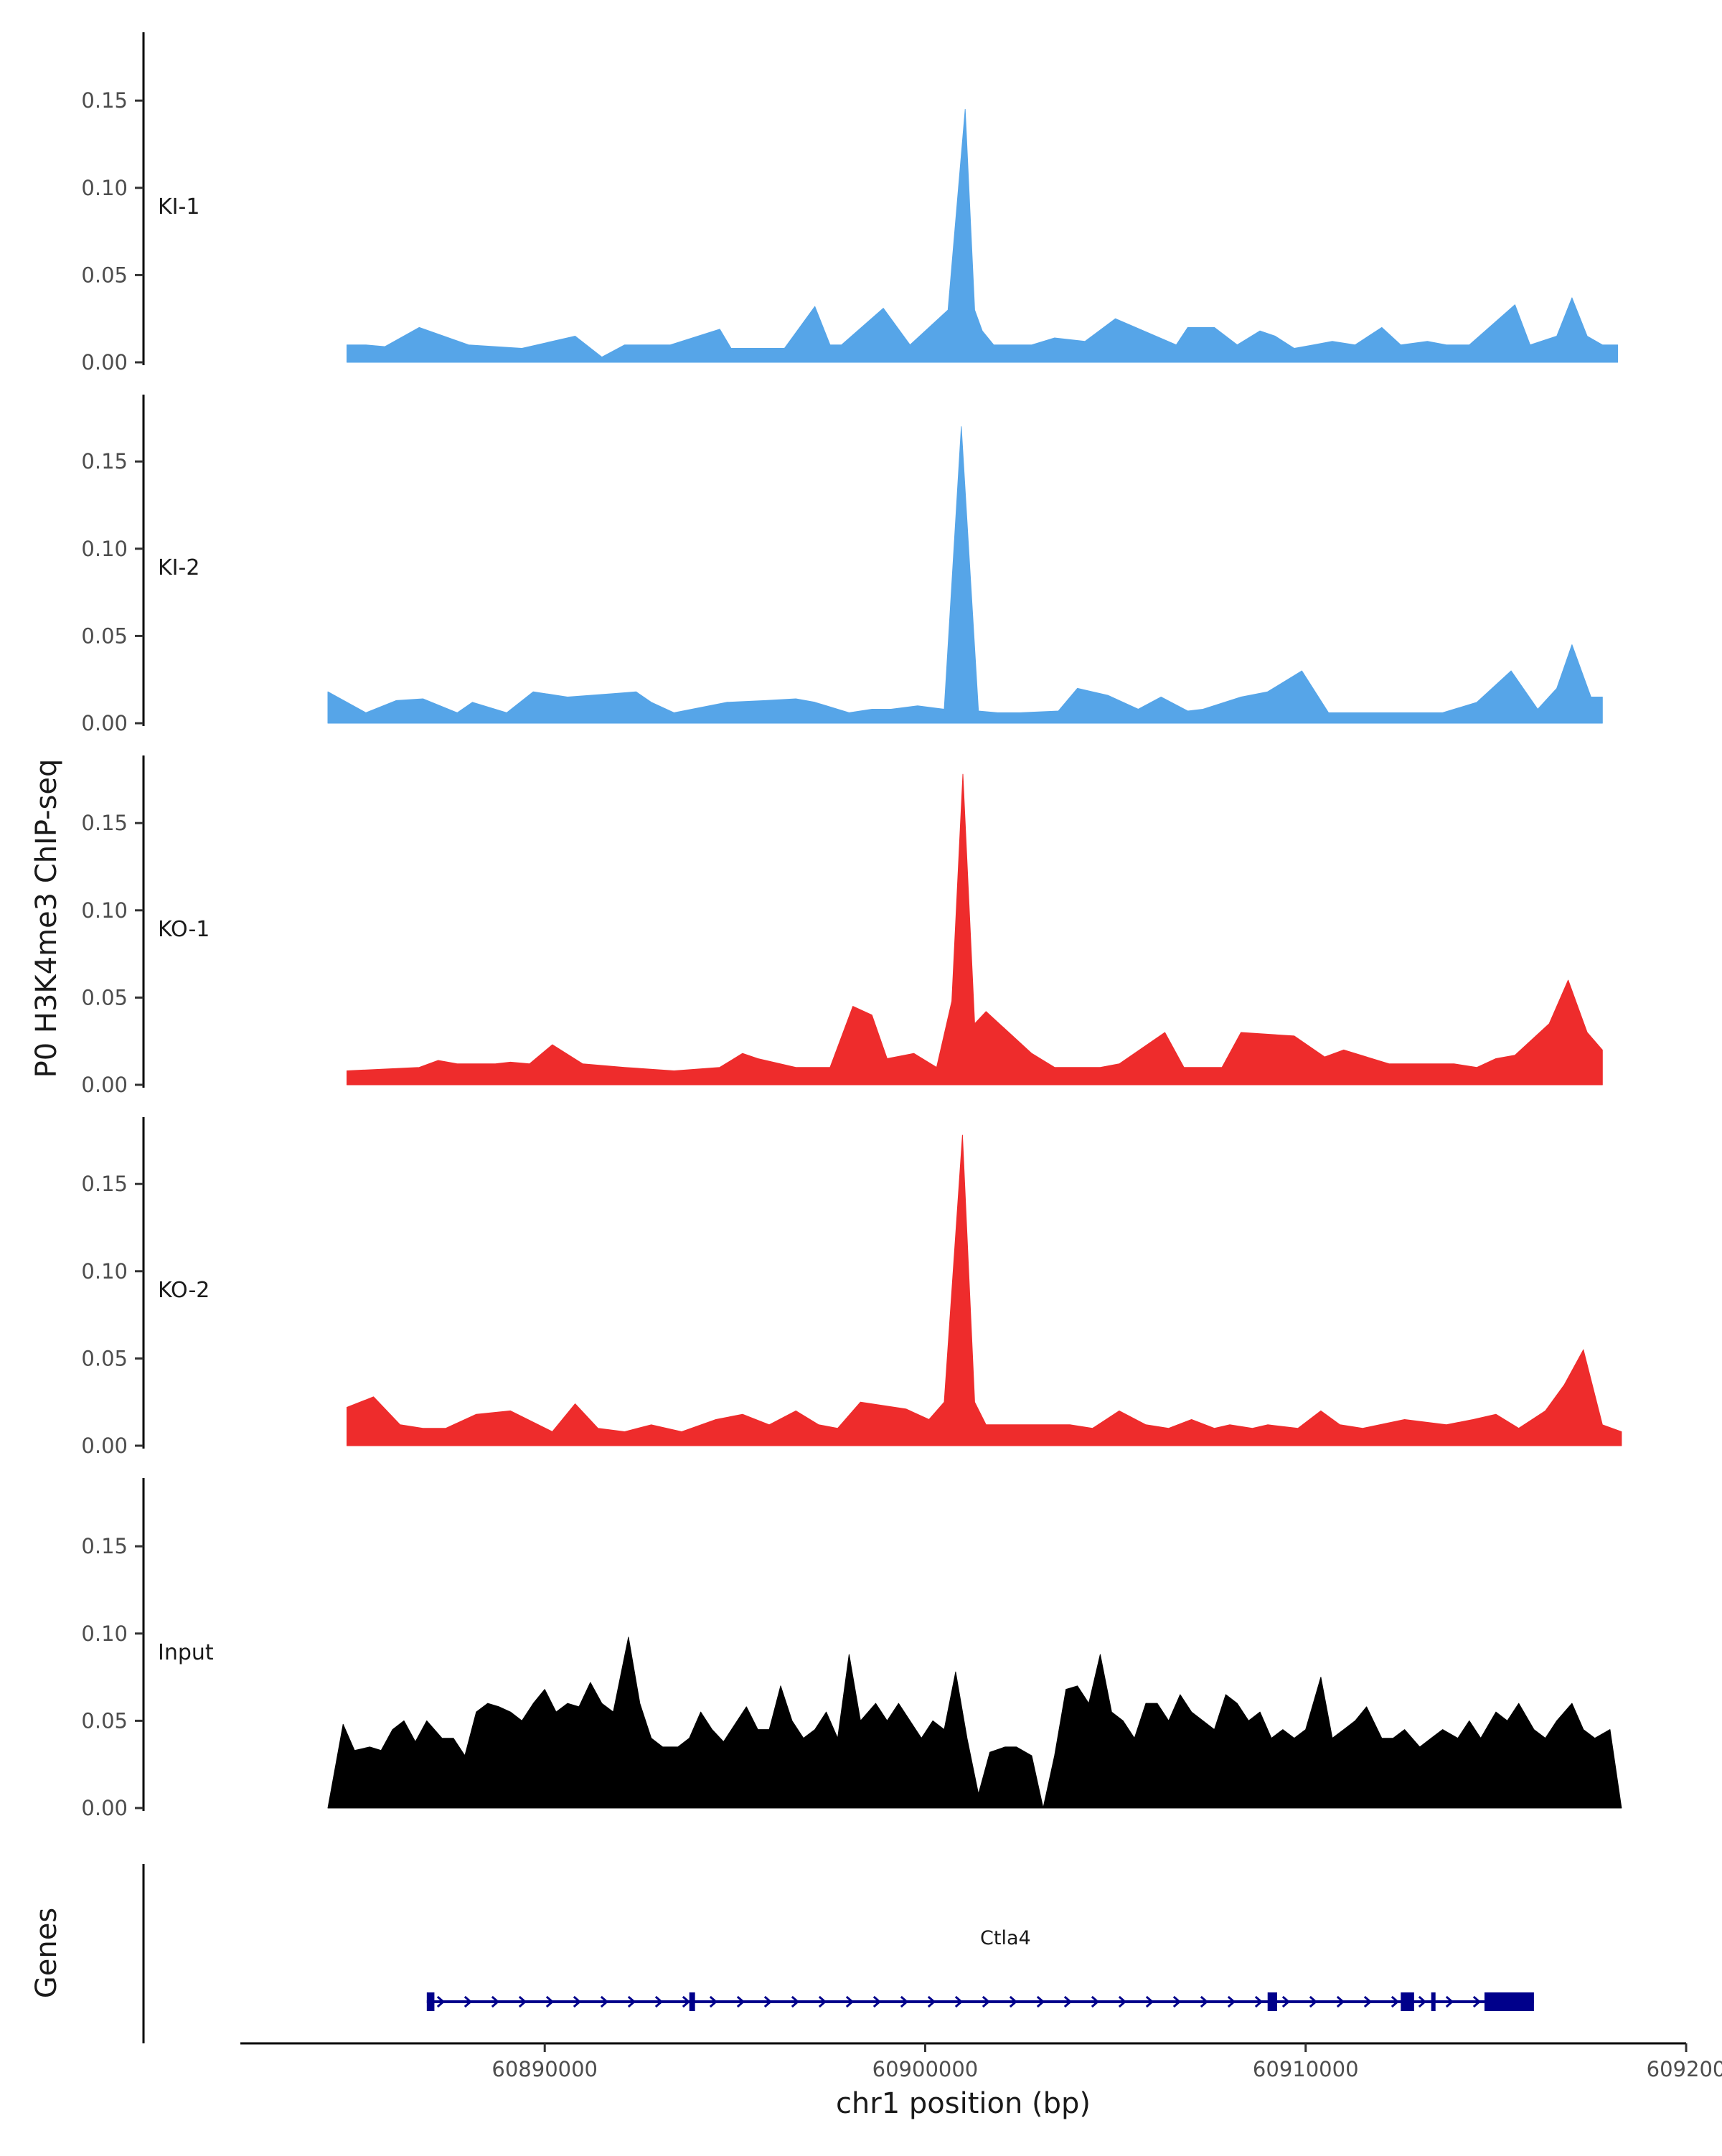 This screenshot has width=1722, height=2156. Describe the element at coordinates (179, 207) in the screenshot. I see `track-label-ki-1: KI-1` at that location.